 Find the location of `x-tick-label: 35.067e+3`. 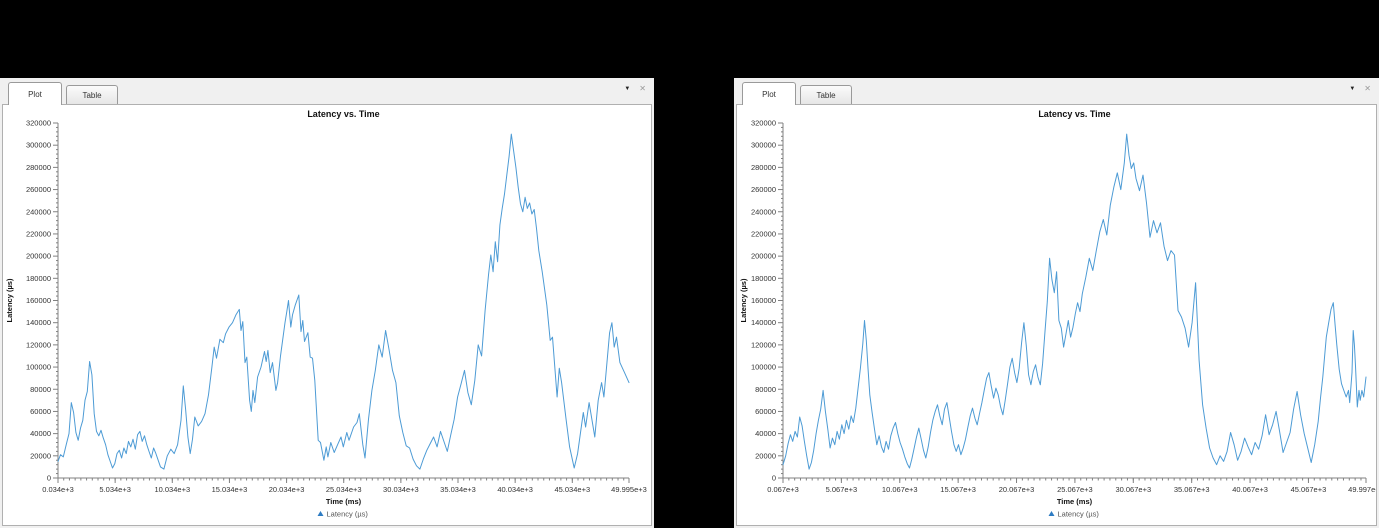

x-tick-label: 35.067e+3 is located at coordinates (1192, 489).